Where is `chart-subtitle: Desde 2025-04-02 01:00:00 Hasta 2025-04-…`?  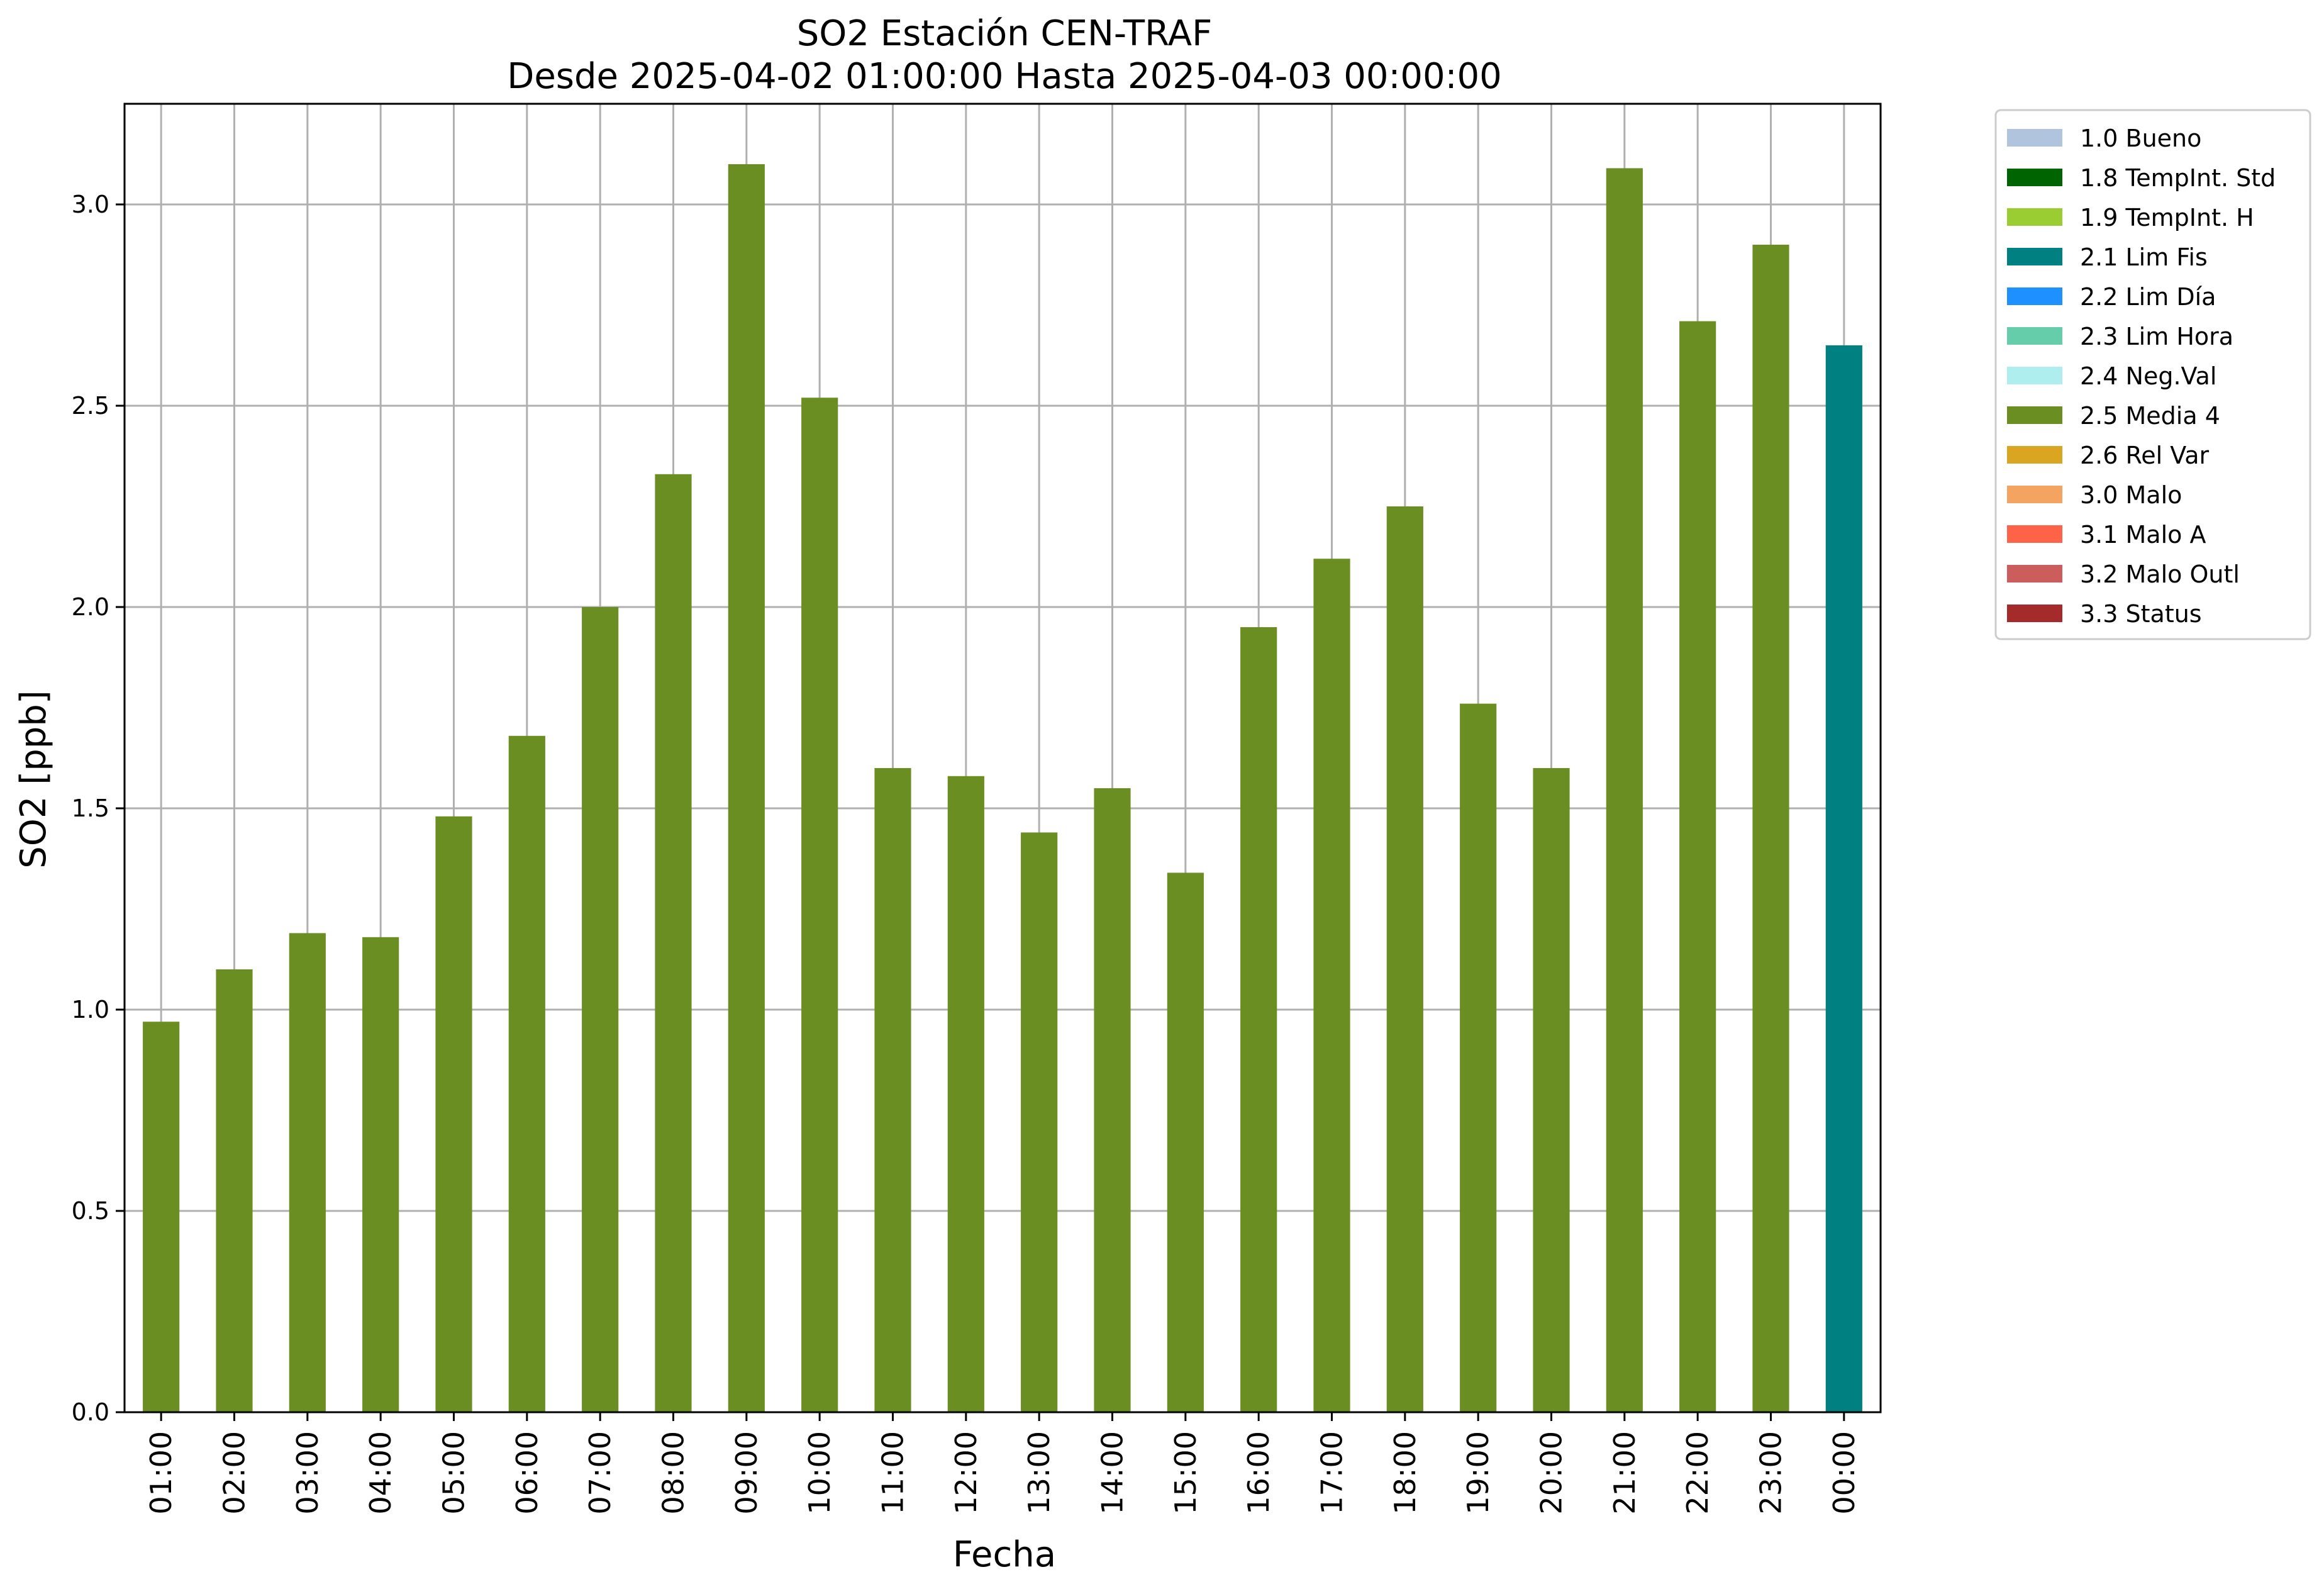 chart-subtitle: Desde 2025-04-02 01:00:00 Hasta 2025-04-… is located at coordinates (1004, 76).